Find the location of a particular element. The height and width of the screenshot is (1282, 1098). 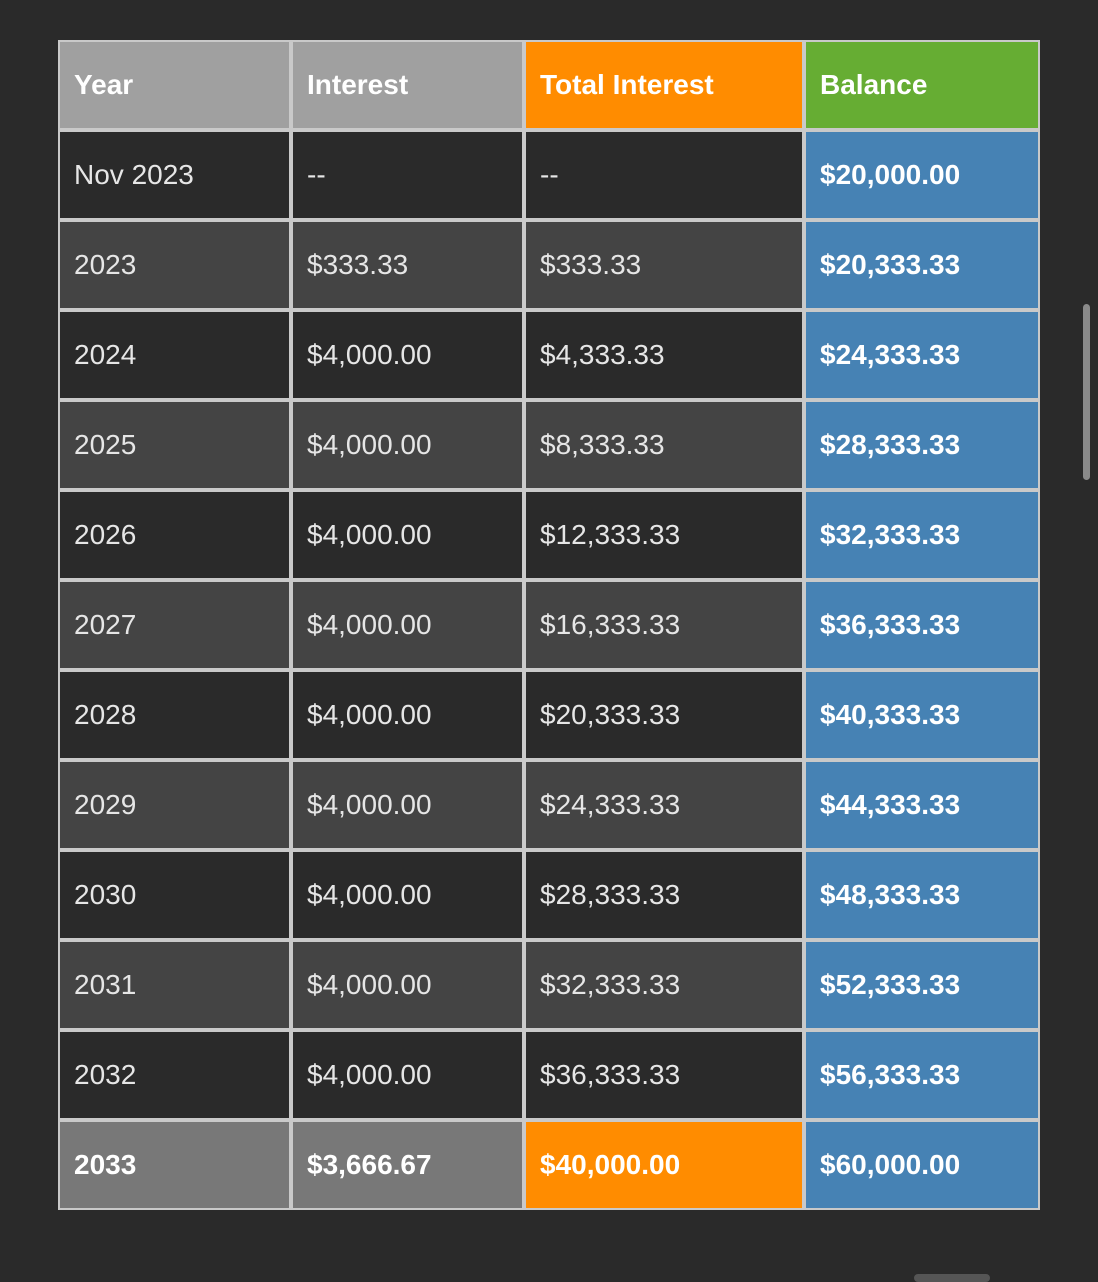

cell-balance: $28,333.33 is located at coordinates (922, 445).